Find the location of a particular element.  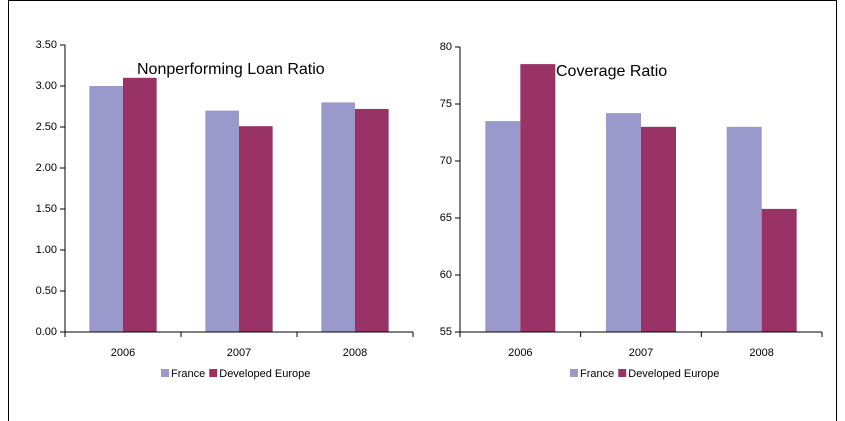

y-tick-label: 1.00 is located at coordinates (46, 250).